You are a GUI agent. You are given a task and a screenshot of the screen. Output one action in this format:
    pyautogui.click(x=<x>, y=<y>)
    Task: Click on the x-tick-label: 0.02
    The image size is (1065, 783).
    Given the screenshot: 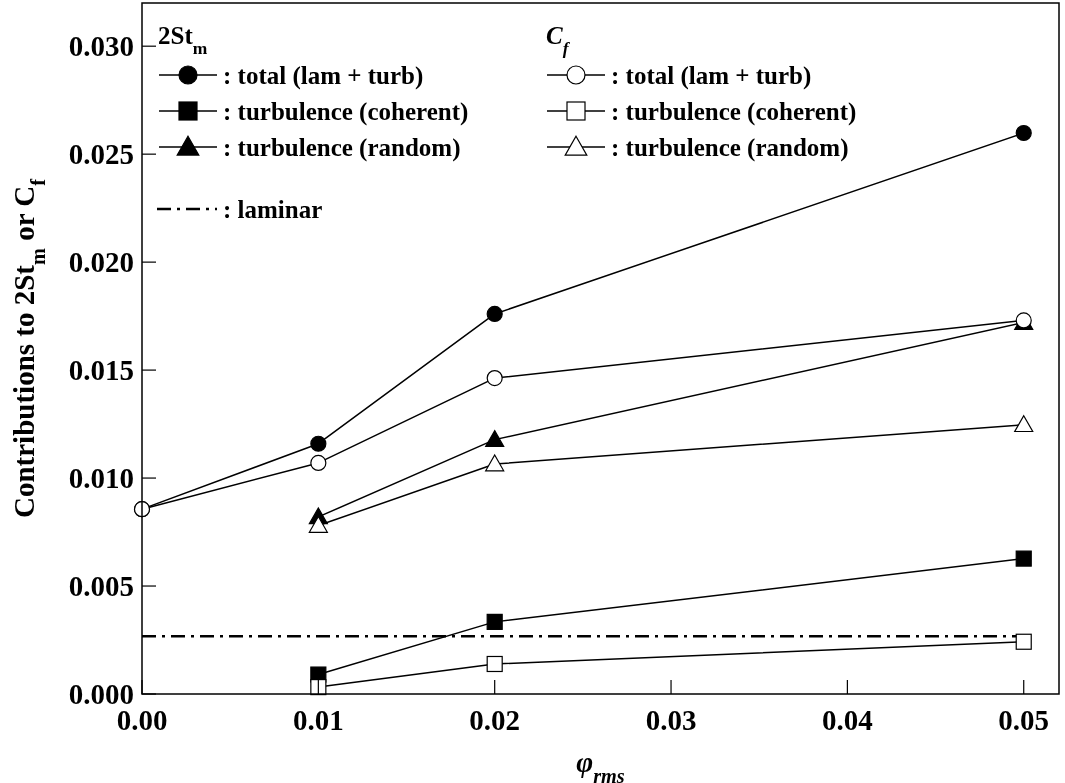 What is the action you would take?
    pyautogui.click(x=495, y=720)
    